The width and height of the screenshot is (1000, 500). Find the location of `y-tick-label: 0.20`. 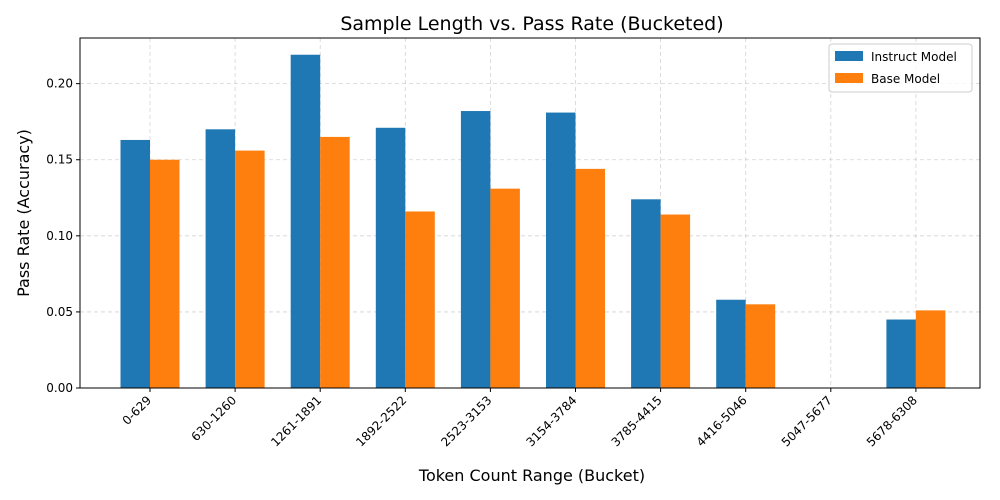

y-tick-label: 0.20 is located at coordinates (59, 84).